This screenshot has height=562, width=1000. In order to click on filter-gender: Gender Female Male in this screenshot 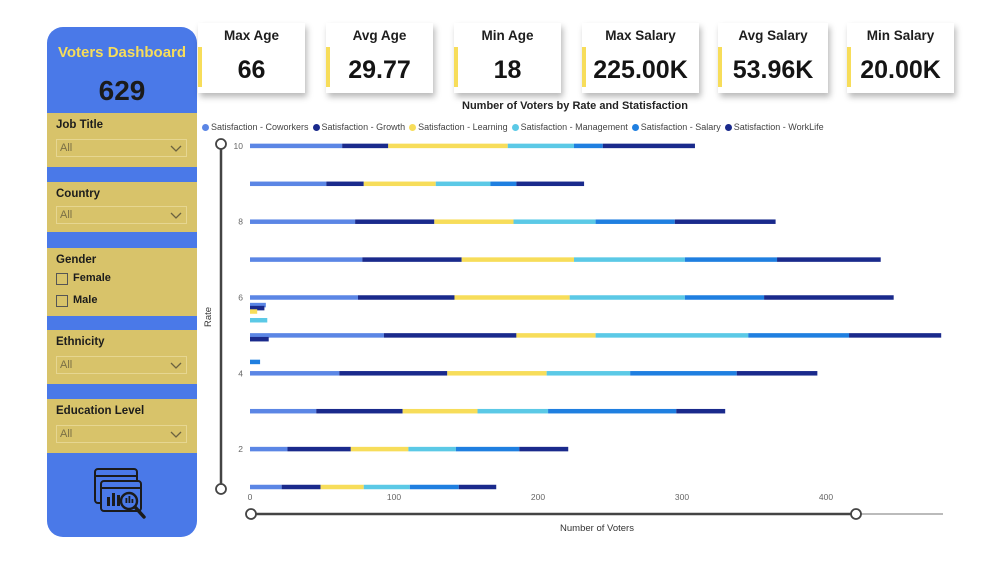, I will do `click(122, 282)`.